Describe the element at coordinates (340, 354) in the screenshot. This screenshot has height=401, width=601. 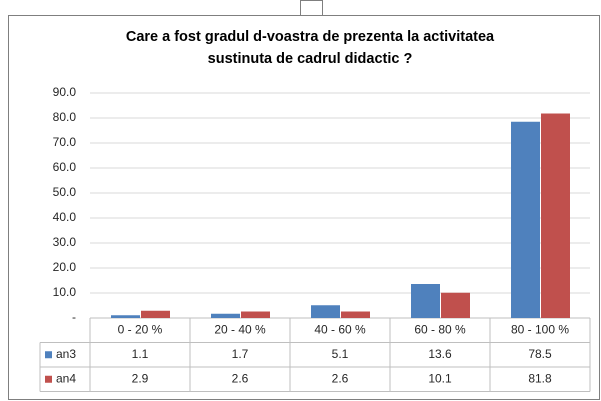
I see `table-value: 5.1` at that location.